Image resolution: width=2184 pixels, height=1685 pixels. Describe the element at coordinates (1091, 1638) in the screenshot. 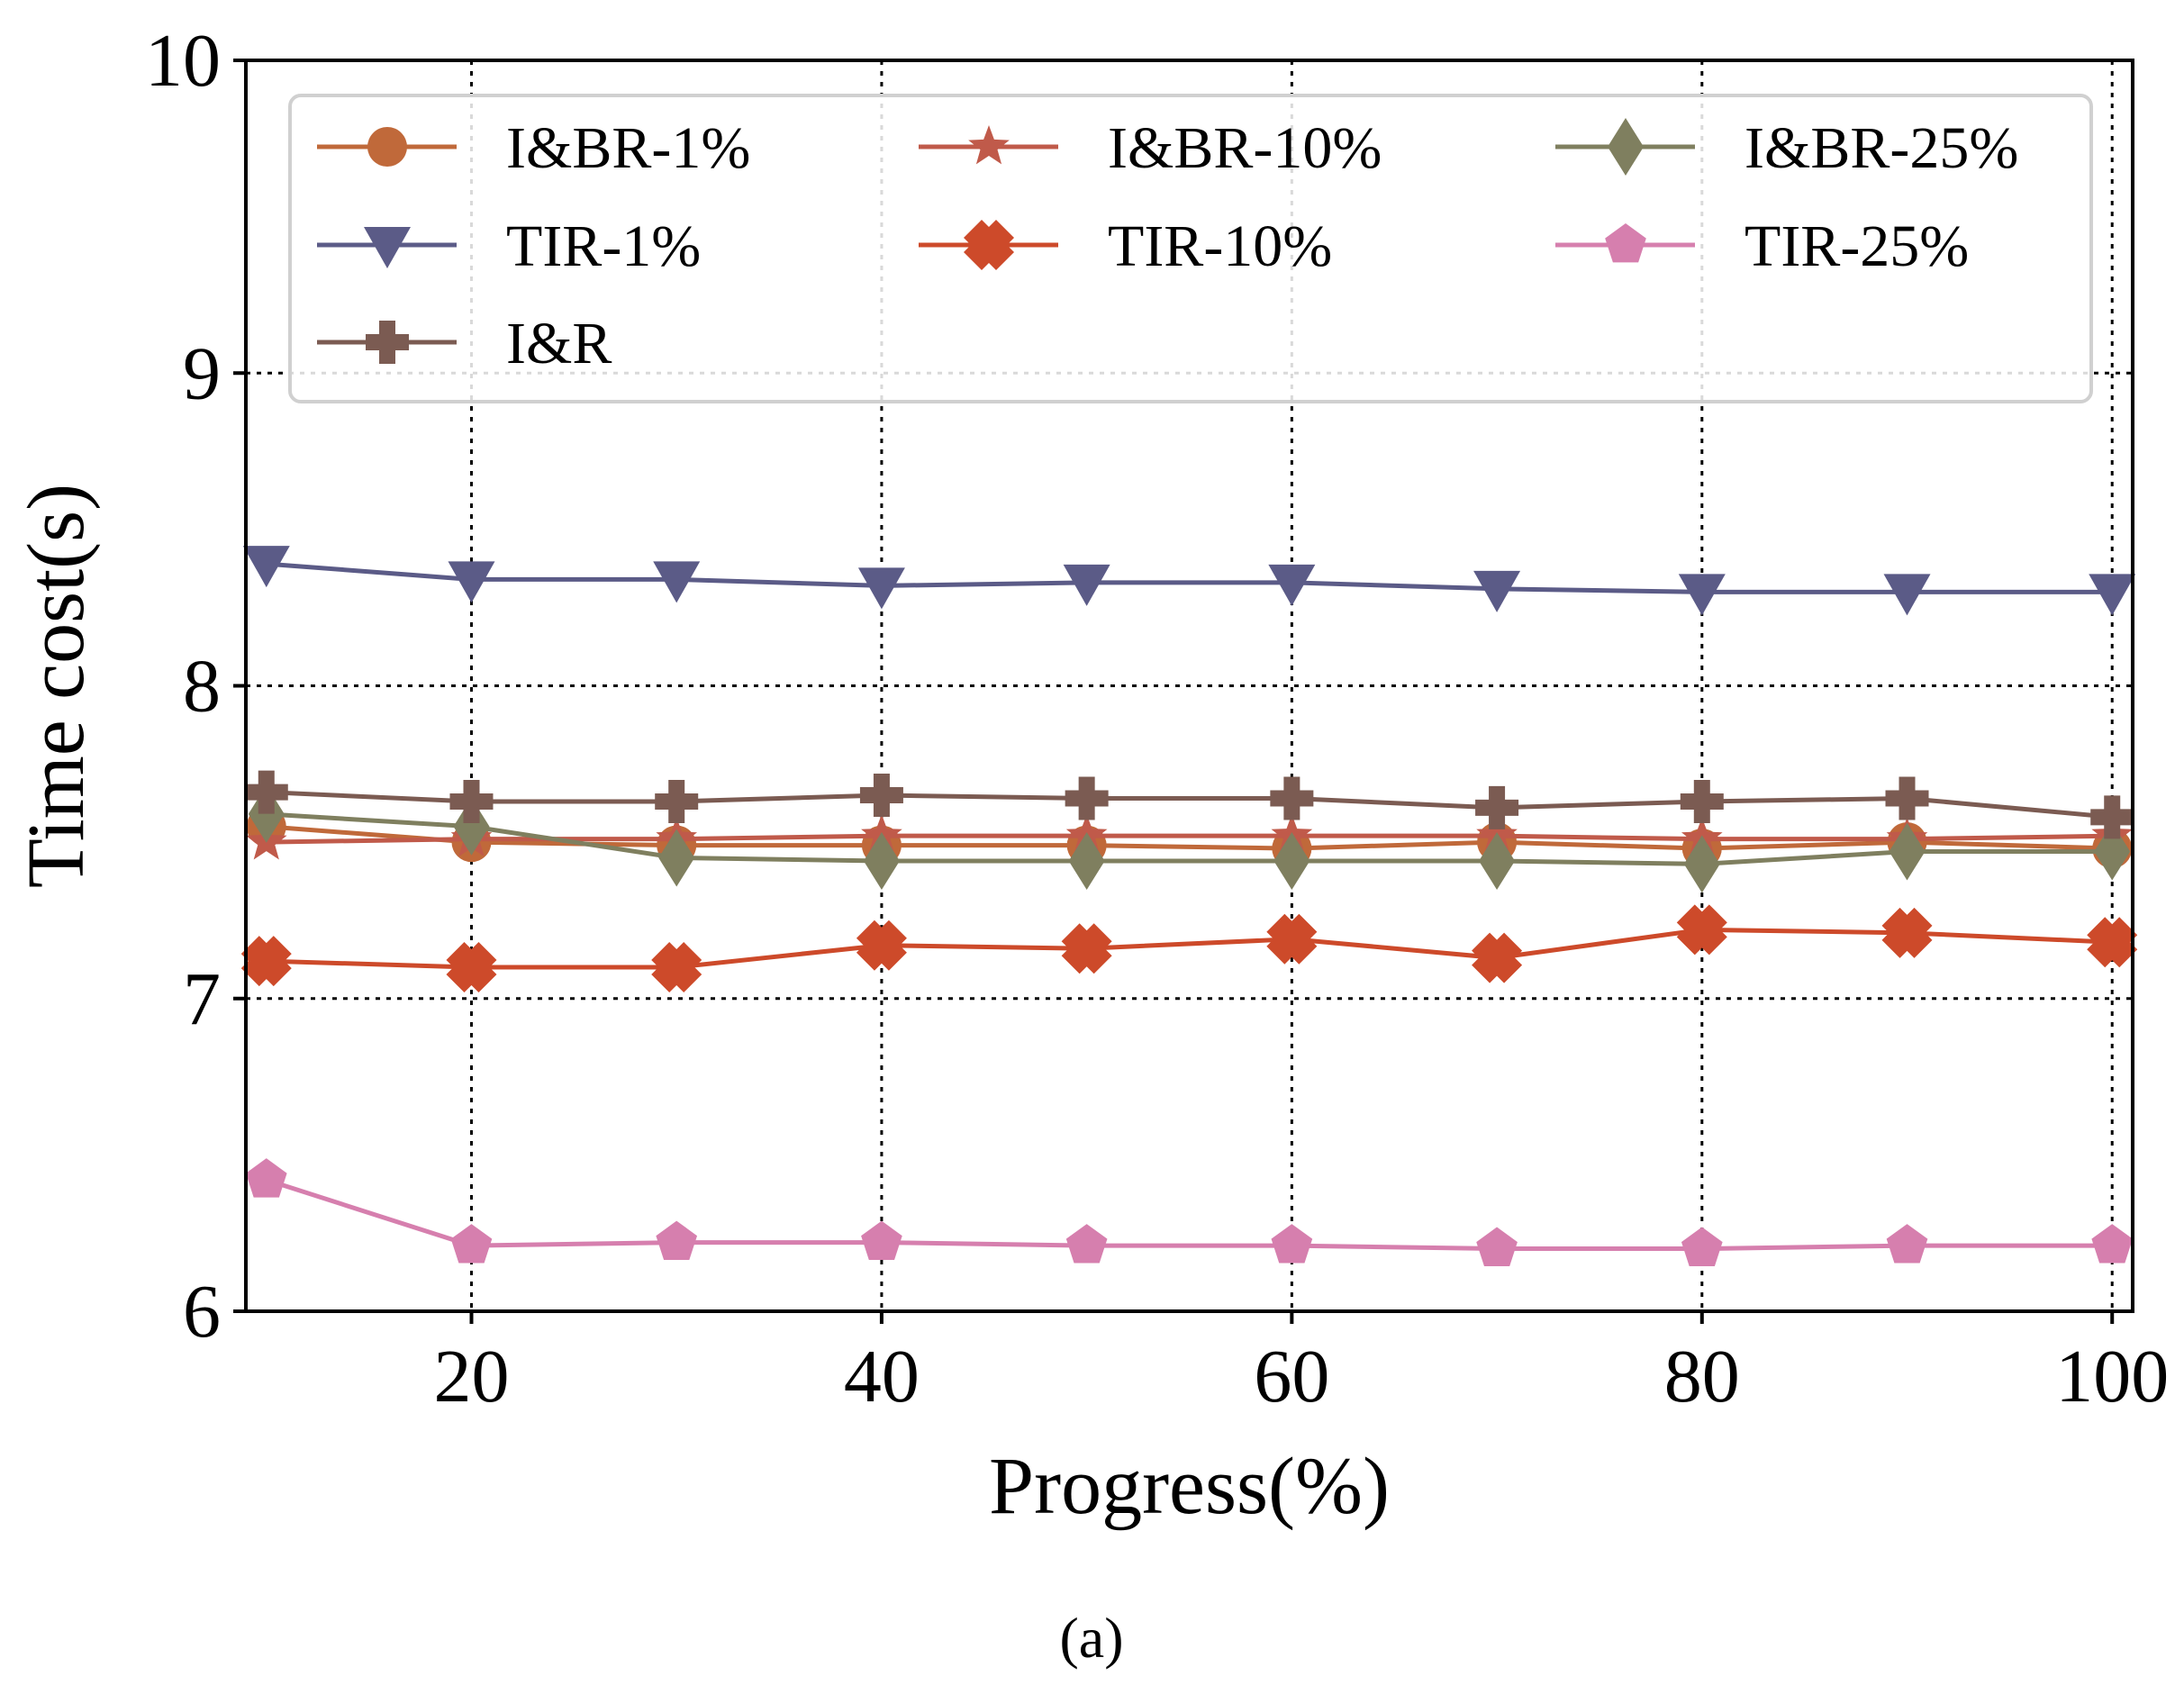

I see `figure-caption: (a)` at that location.